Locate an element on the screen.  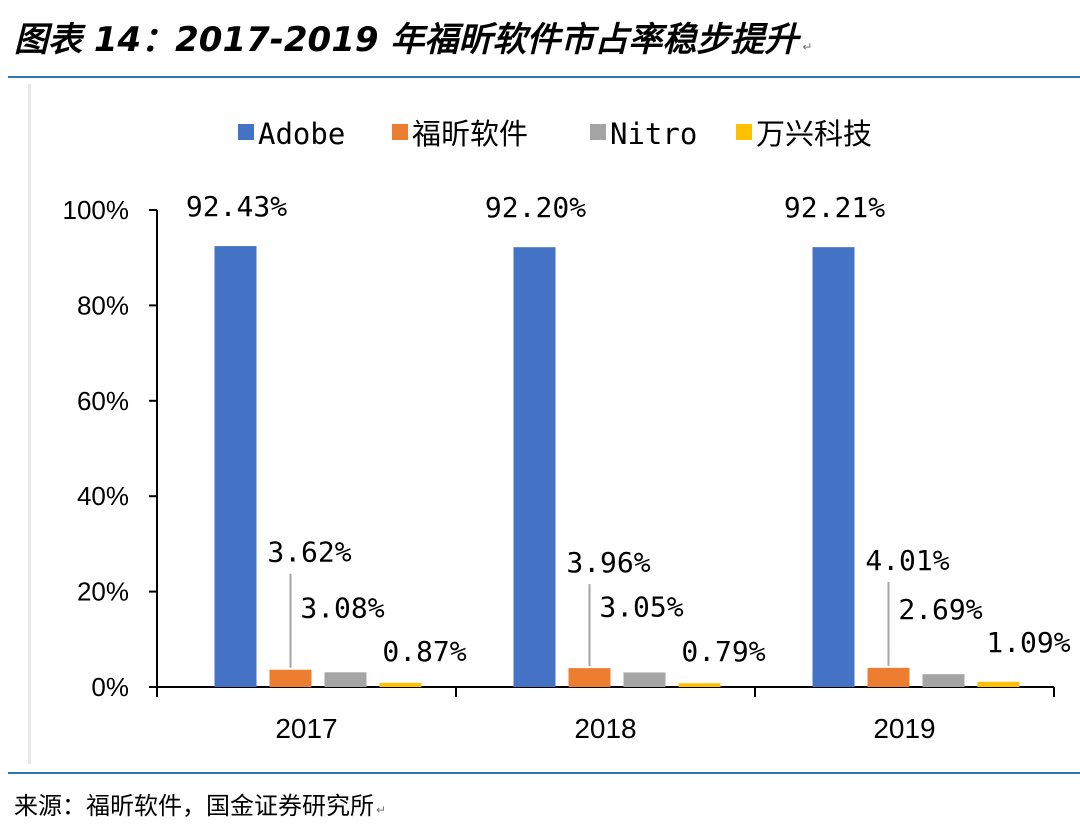
x-tick-label: 2017 is located at coordinates (306, 728).